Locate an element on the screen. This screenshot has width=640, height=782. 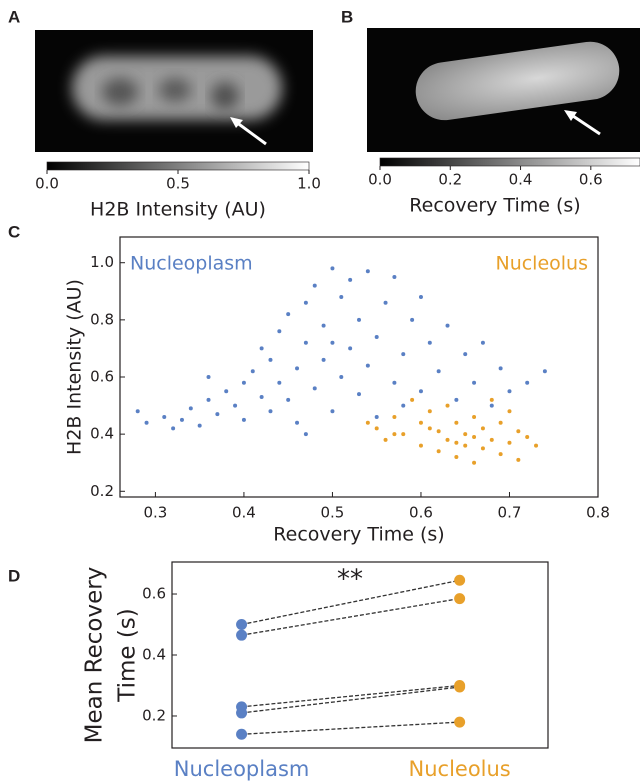
panel-letter: A is located at coordinates (14, 16).